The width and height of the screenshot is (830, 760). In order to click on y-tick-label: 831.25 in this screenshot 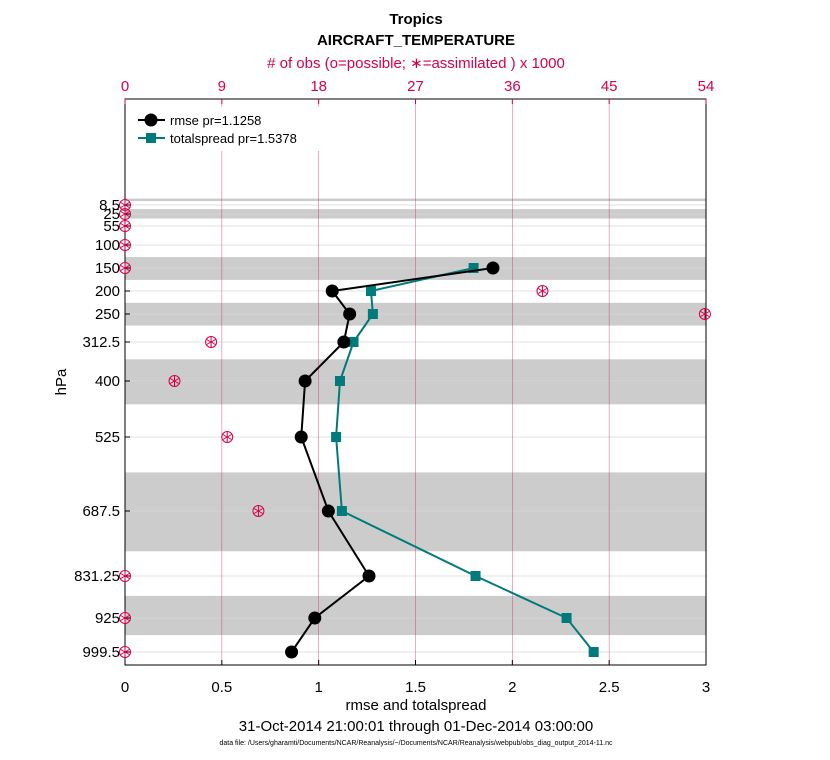, I will do `click(97, 576)`.